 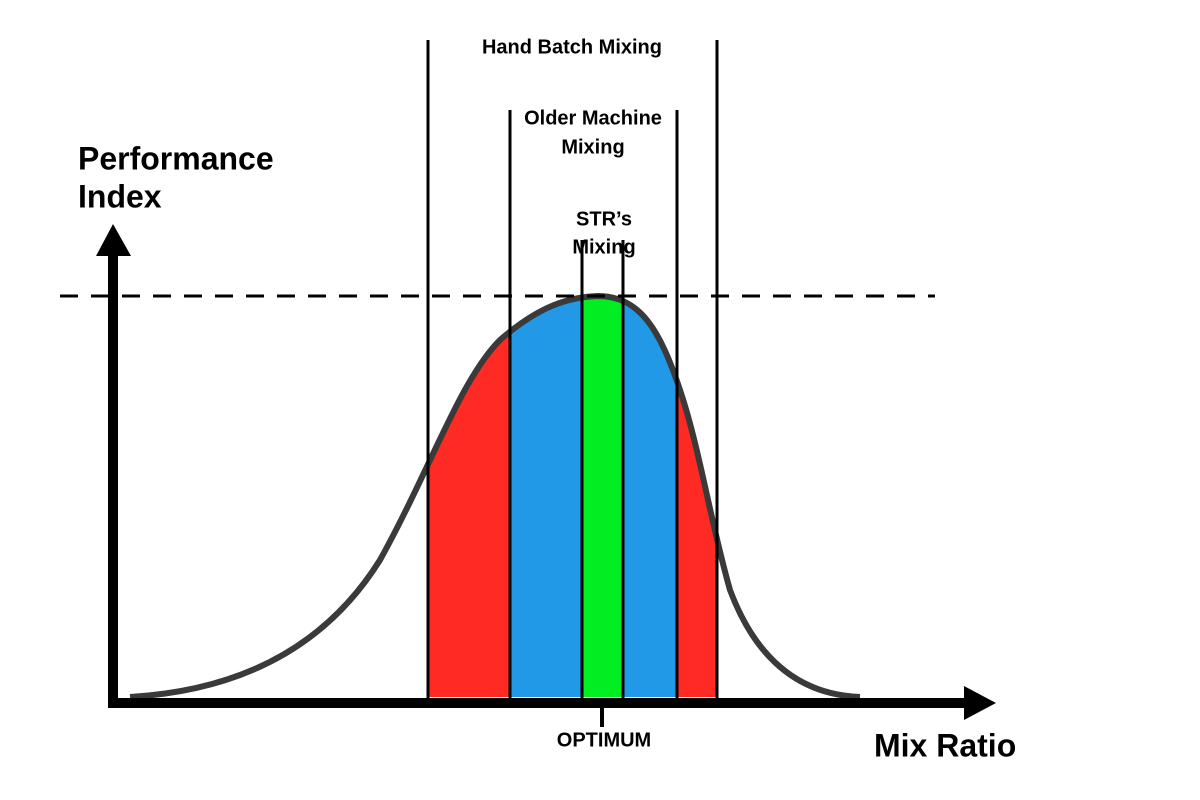 I want to click on x-axis-label: Mix Ratio, so click(x=945, y=745).